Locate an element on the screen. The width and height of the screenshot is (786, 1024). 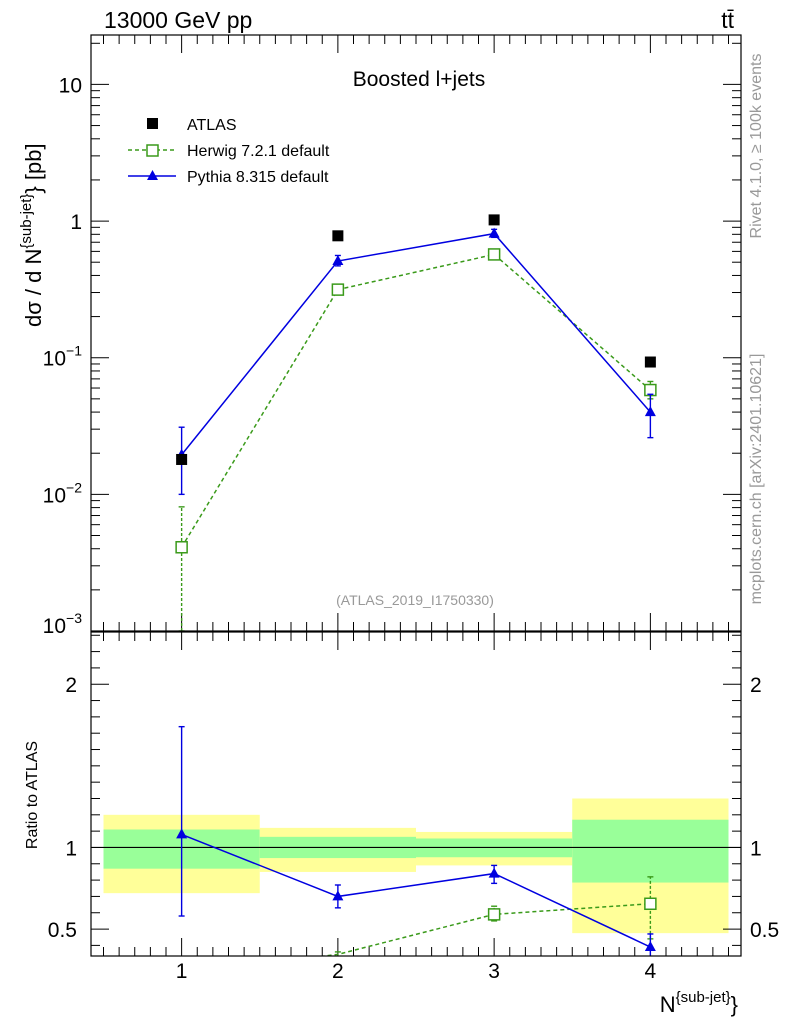
legend-herwig-label: Herwig 7.2.1 default is located at coordinates (258, 151).